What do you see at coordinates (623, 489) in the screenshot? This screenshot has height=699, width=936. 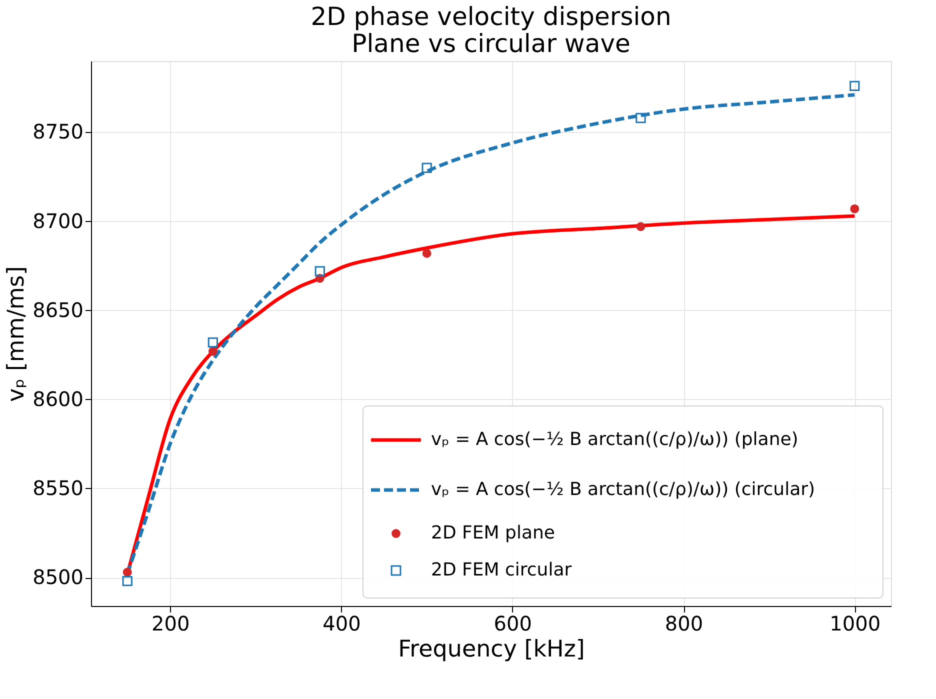 I see `legend-label: vₚ = A cos(−½ B arctan((c/ρ)/ω)) (circular)` at bounding box center [623, 489].